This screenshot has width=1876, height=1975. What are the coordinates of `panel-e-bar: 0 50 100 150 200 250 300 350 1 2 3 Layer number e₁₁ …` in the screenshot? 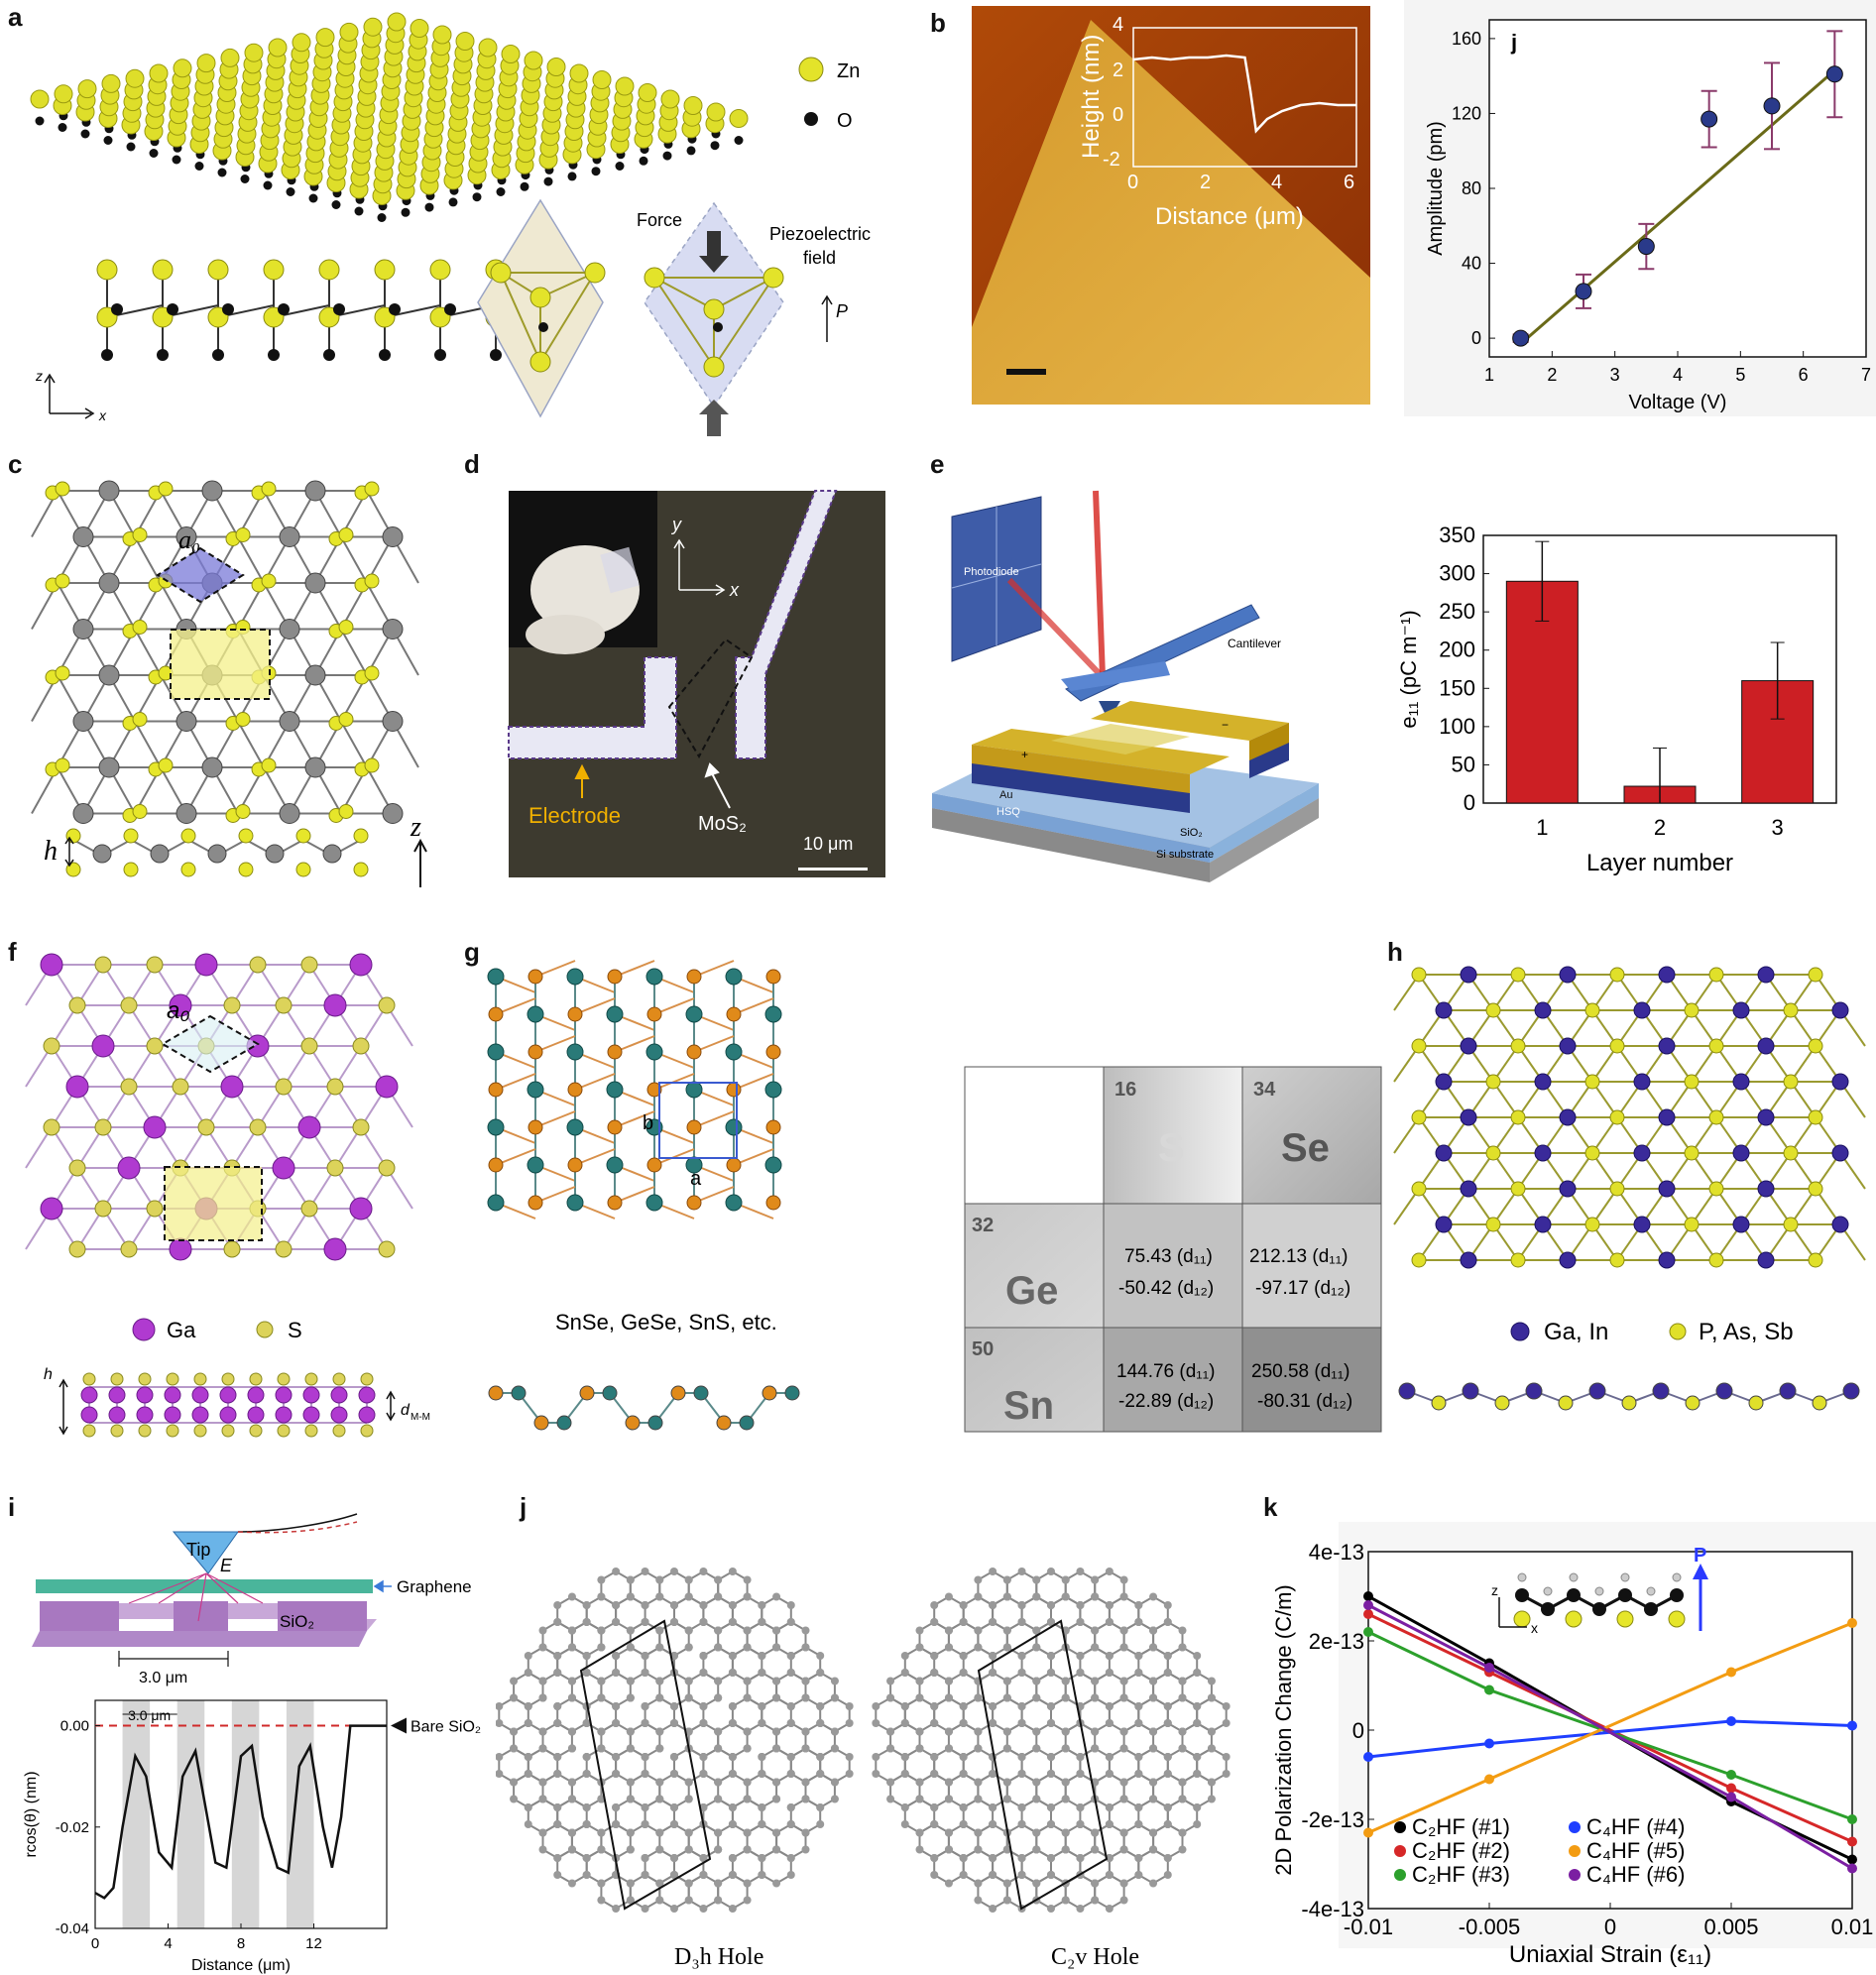 It's located at (1622, 704).